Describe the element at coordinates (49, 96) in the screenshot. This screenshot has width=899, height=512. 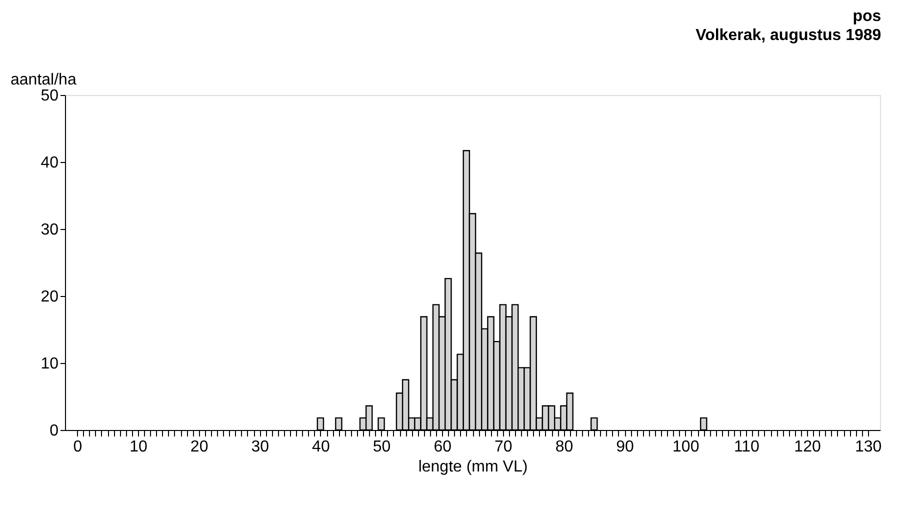
I see `y-tick-label: 50` at that location.